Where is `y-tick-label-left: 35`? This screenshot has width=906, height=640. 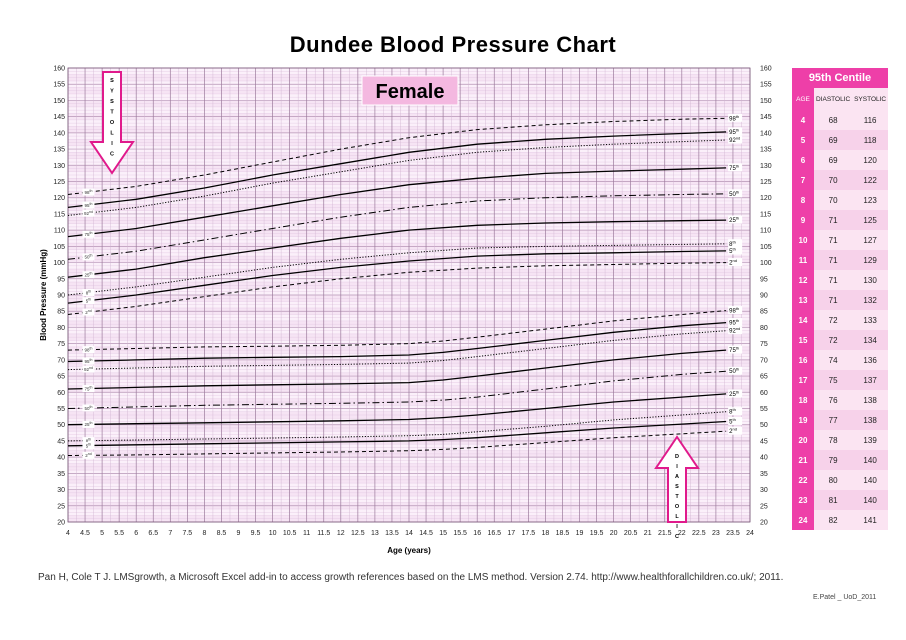 y-tick-label-left: 35 is located at coordinates (61, 474).